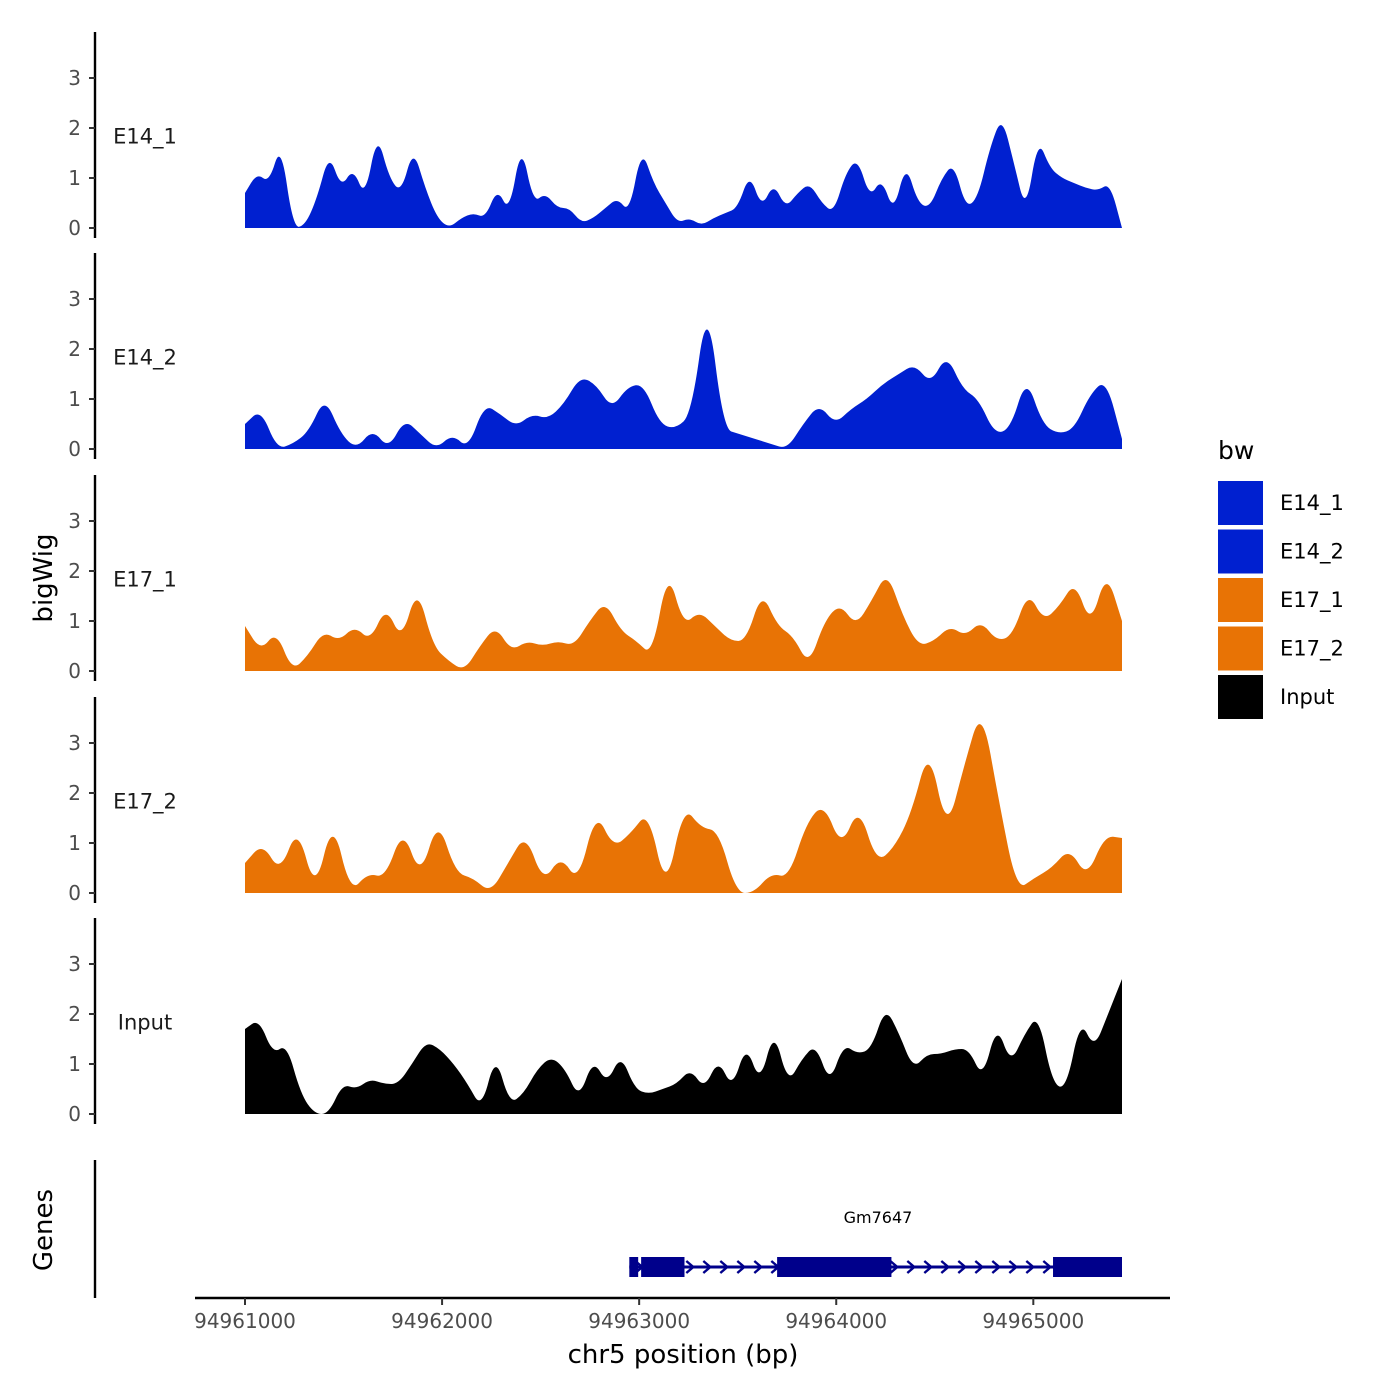 The image size is (1400, 1400). Describe the element at coordinates (245, 1321) in the screenshot. I see `x-tick-label: 94961000` at that location.